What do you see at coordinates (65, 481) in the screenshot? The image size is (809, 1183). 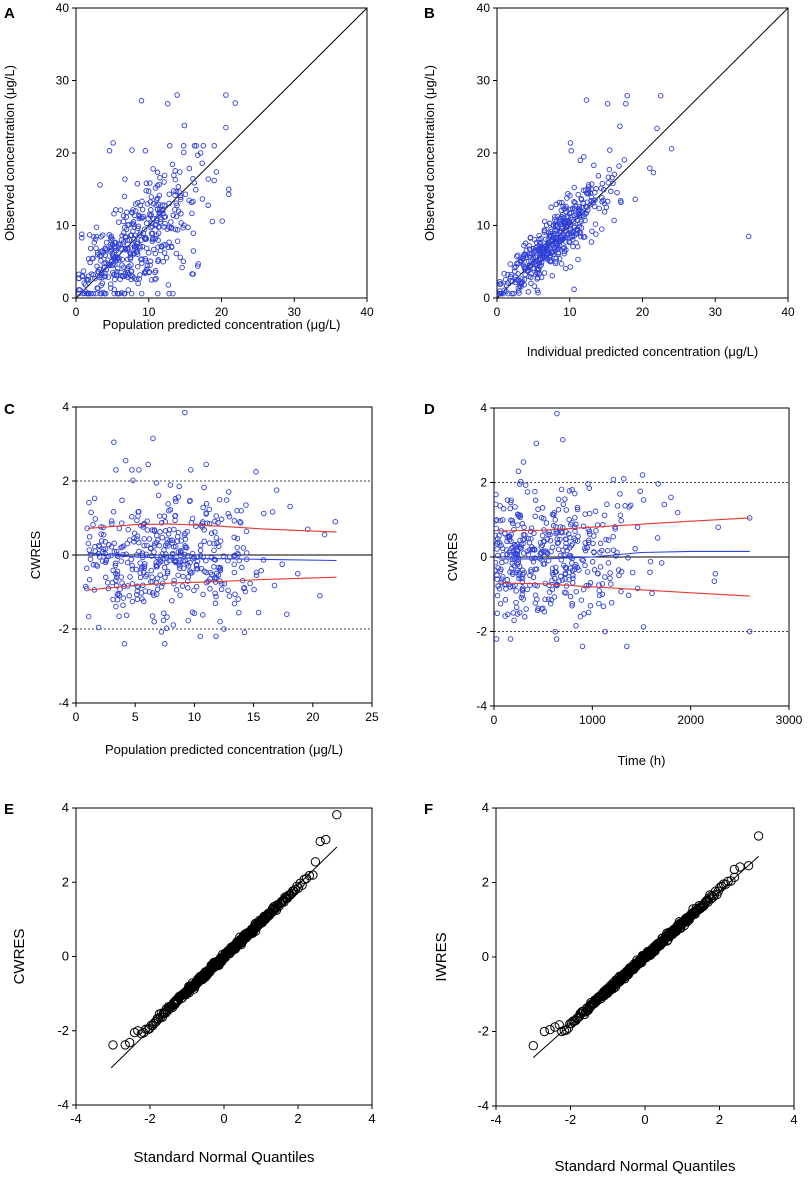 I see `y-tick-label: 2` at bounding box center [65, 481].